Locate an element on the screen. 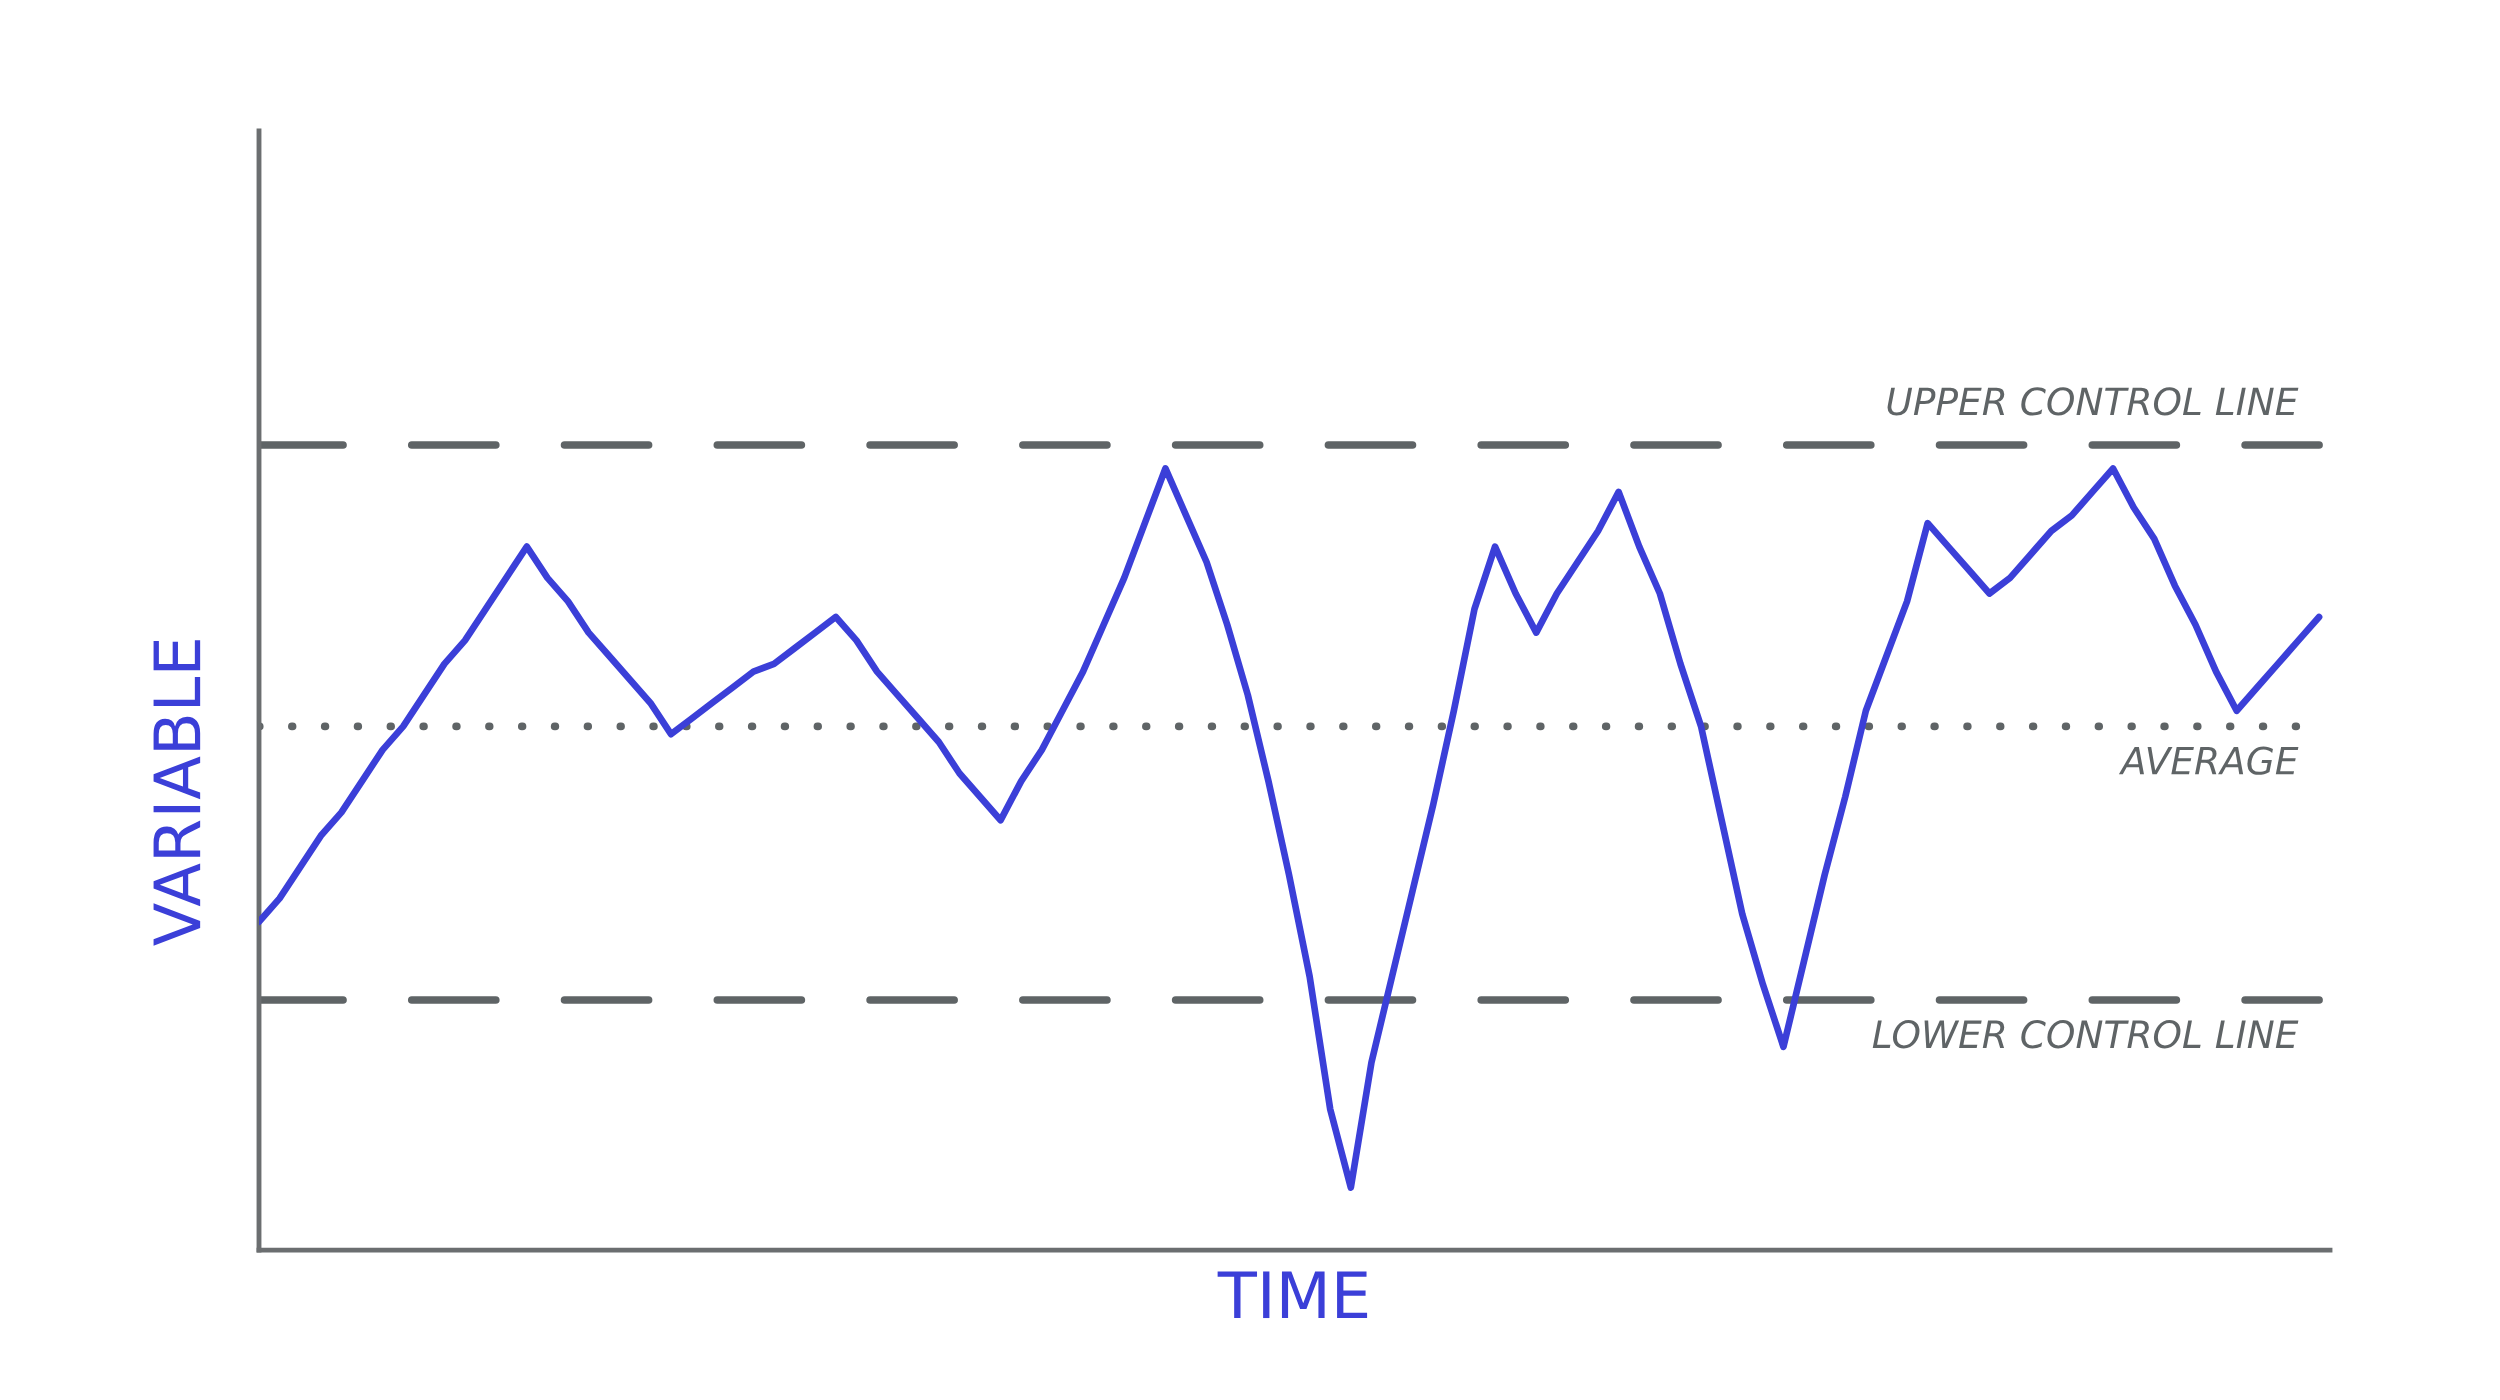 The width and height of the screenshot is (2500, 1400). ref-line-label: LOWER CONTROL LINE is located at coordinates (2085, 1034).